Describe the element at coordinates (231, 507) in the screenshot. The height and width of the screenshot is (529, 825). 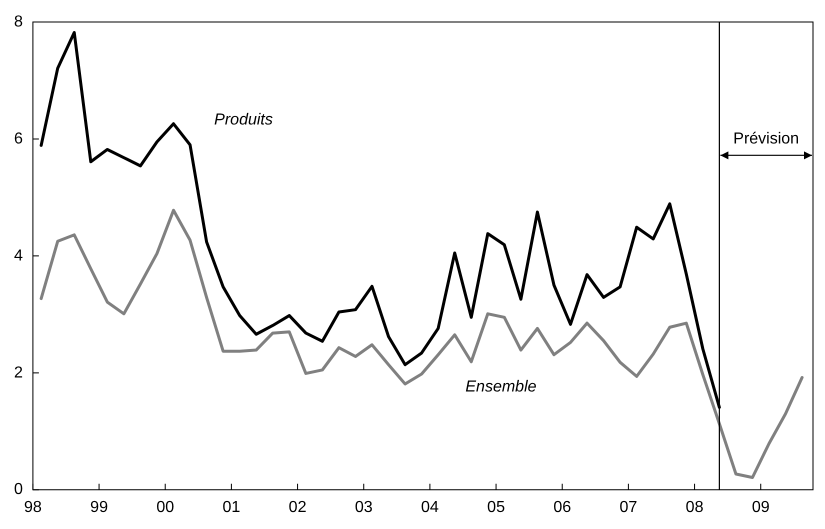
I see `x-tick-label: 01` at that location.